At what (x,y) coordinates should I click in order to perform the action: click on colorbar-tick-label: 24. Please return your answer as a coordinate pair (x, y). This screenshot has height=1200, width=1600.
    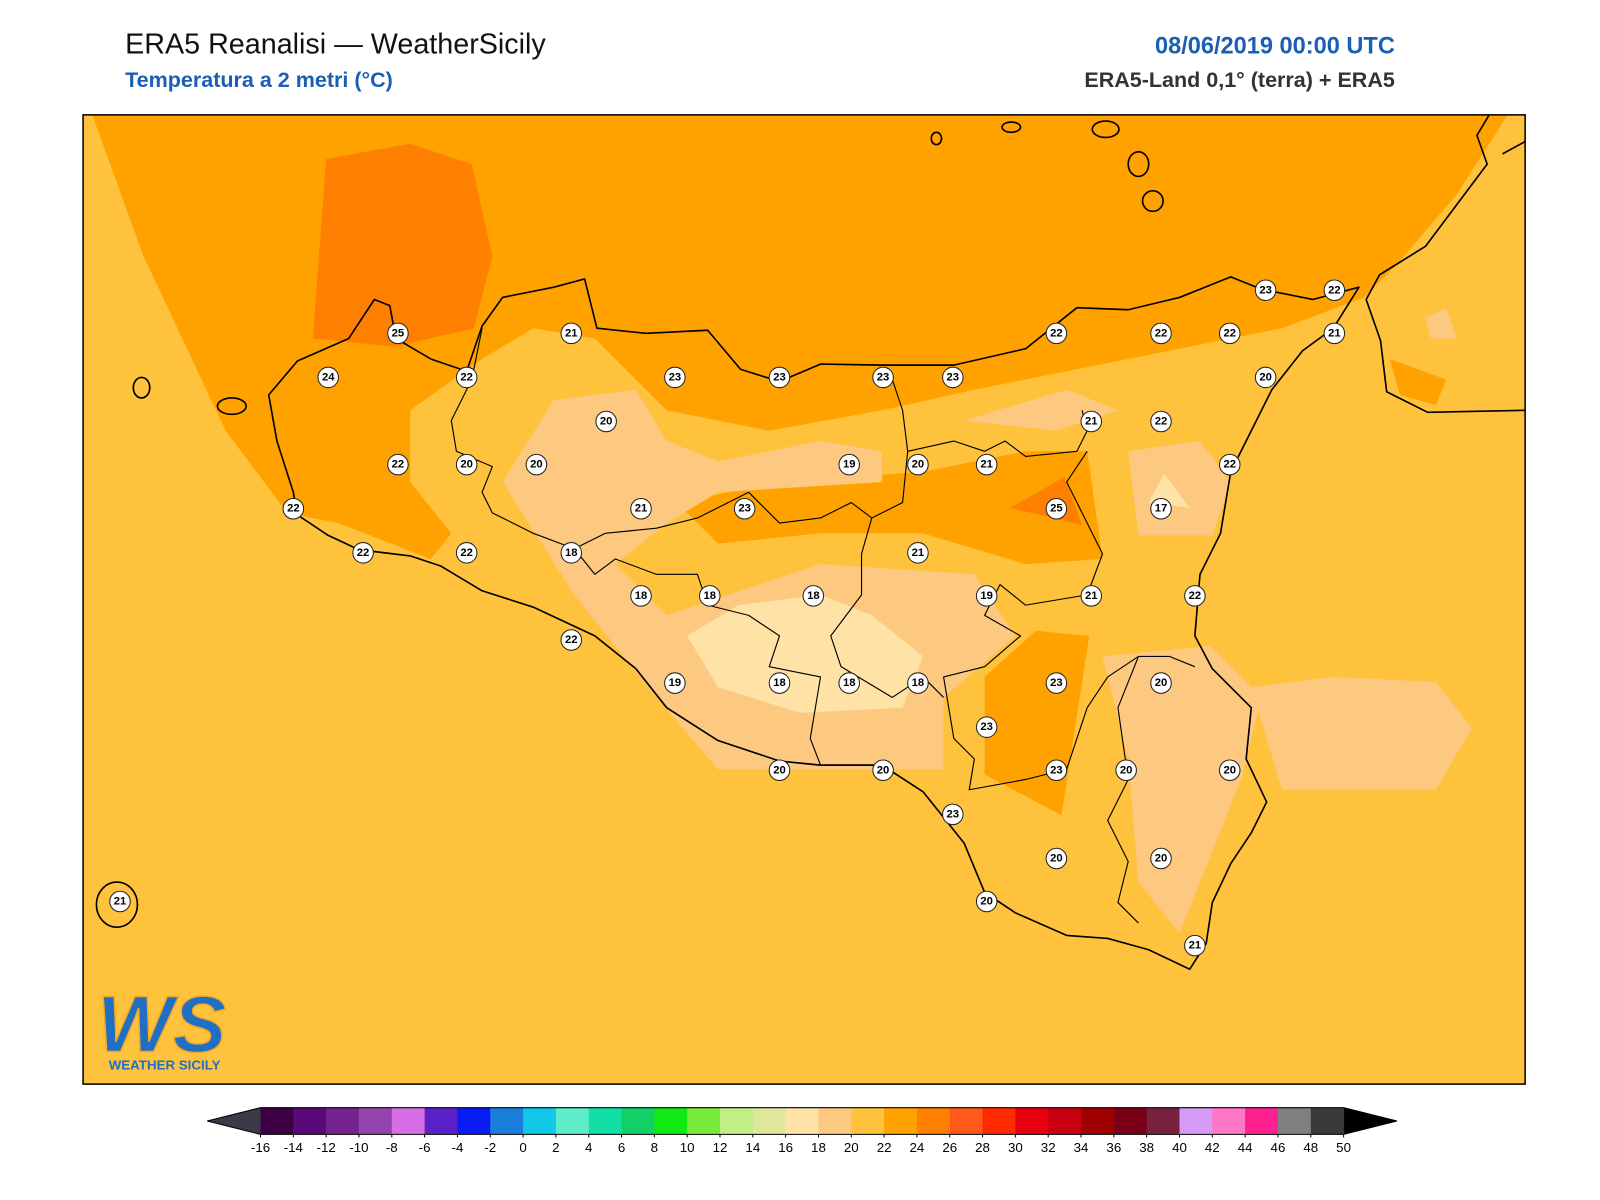
    Looking at the image, I should click on (917, 1147).